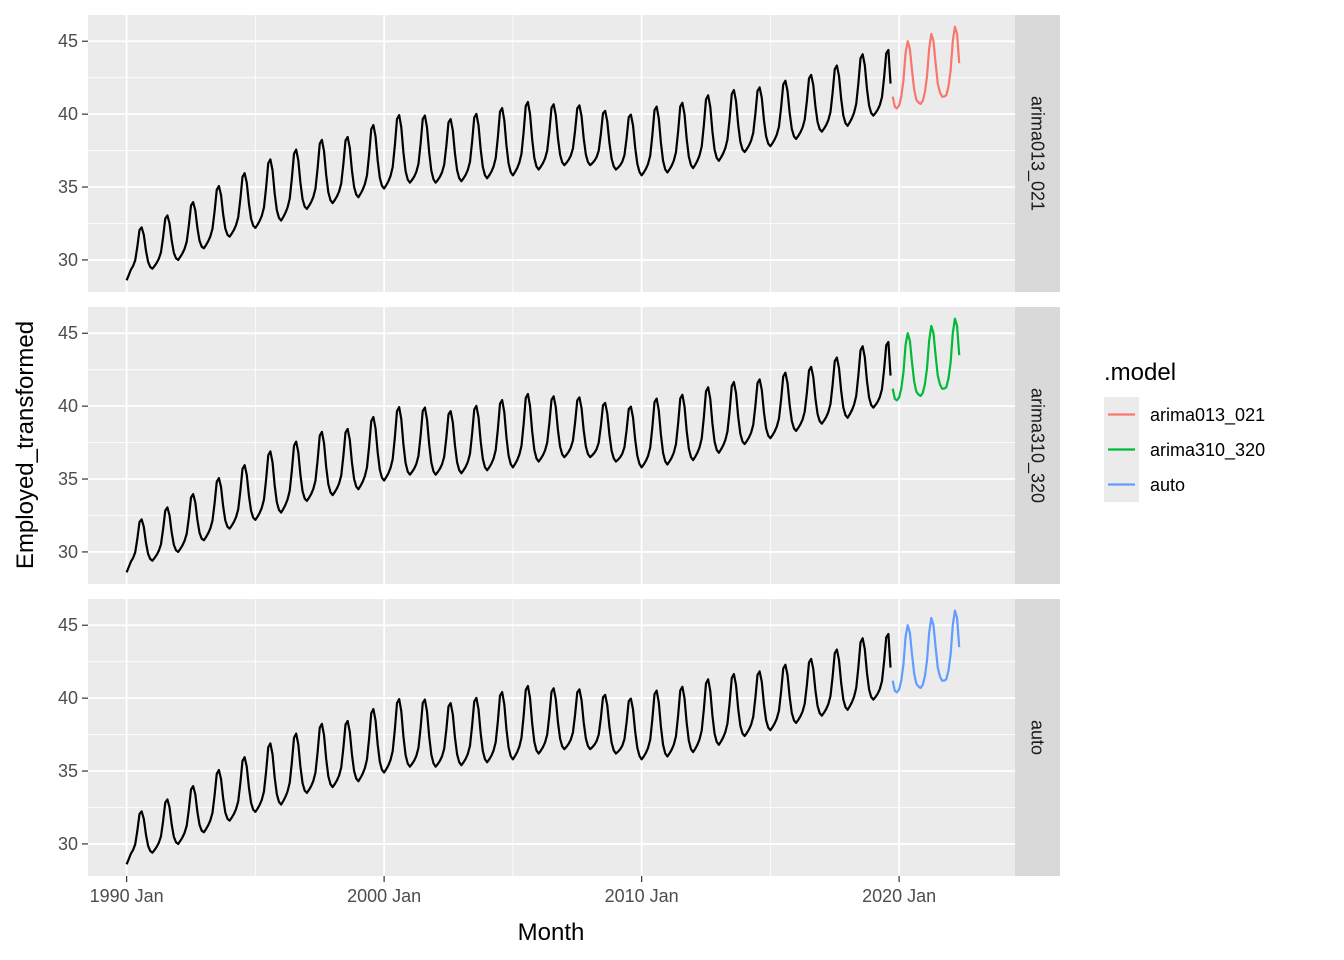  I want to click on x-tick-label: 2010 Jan, so click(642, 896).